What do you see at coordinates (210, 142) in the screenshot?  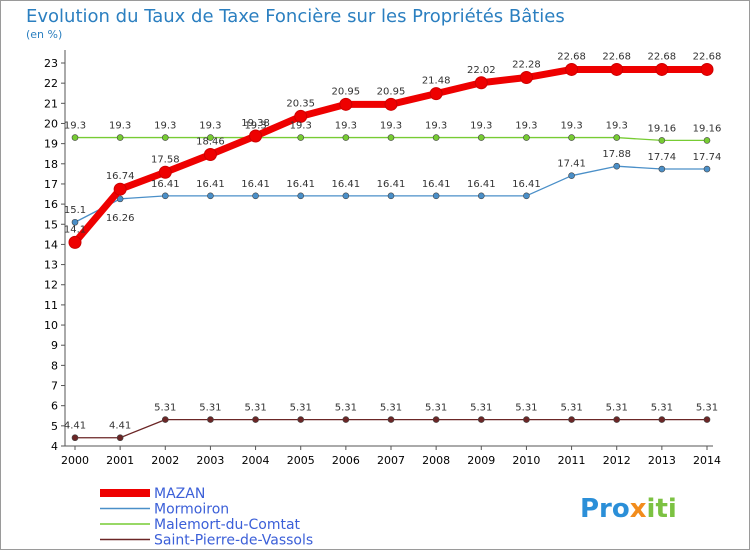 I see `data-label-mazan: 18.46` at bounding box center [210, 142].